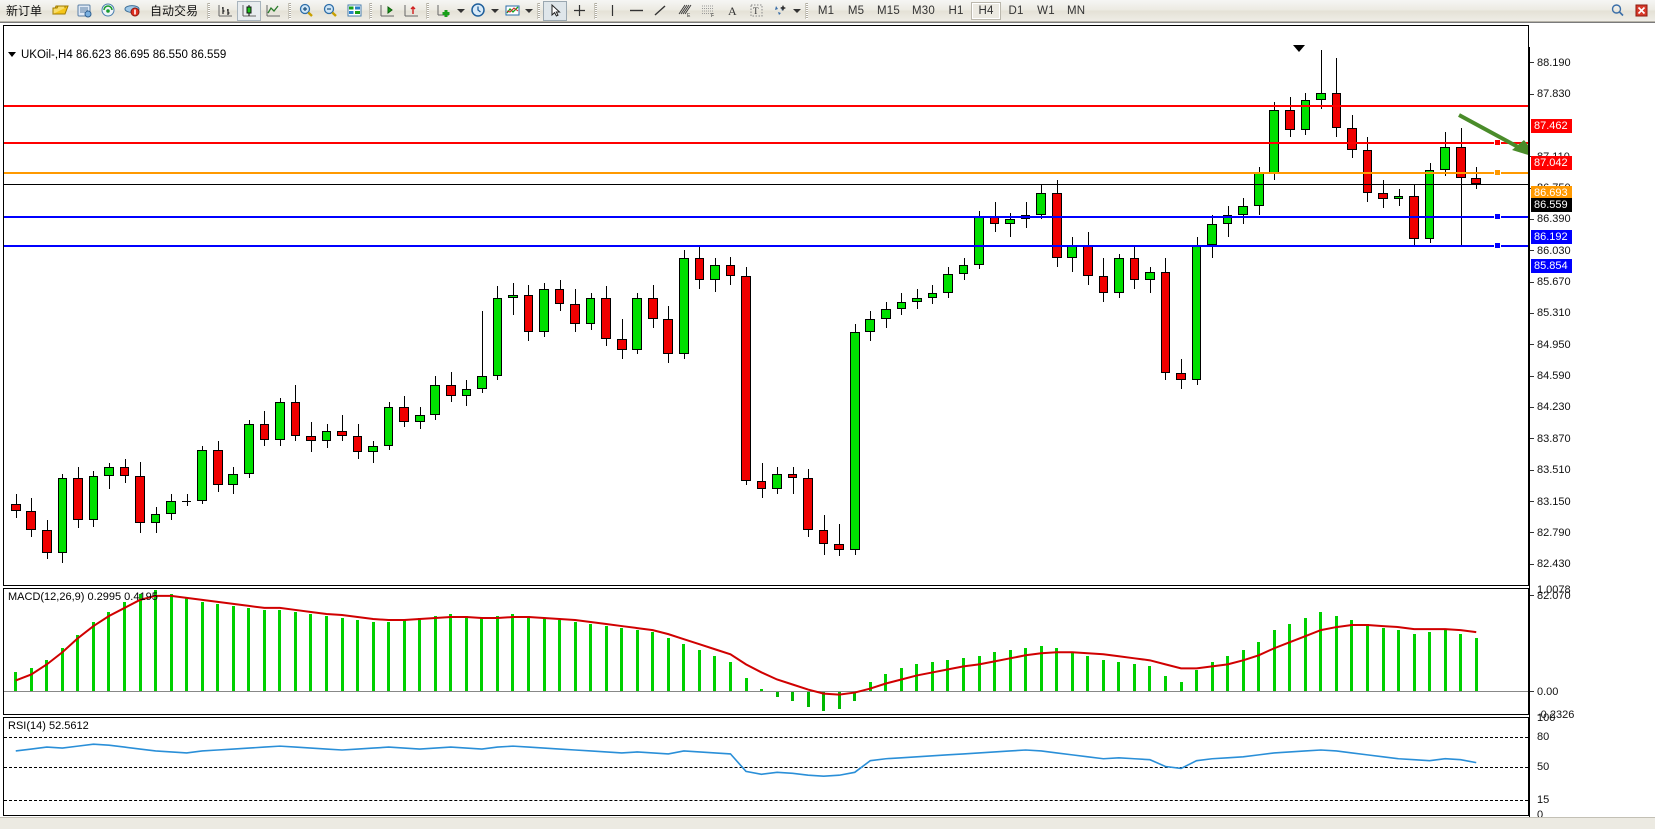 Image resolution: width=1655 pixels, height=829 pixels. What do you see at coordinates (174, 11) in the screenshot?
I see `auto-trading-button: 自动交易` at bounding box center [174, 11].